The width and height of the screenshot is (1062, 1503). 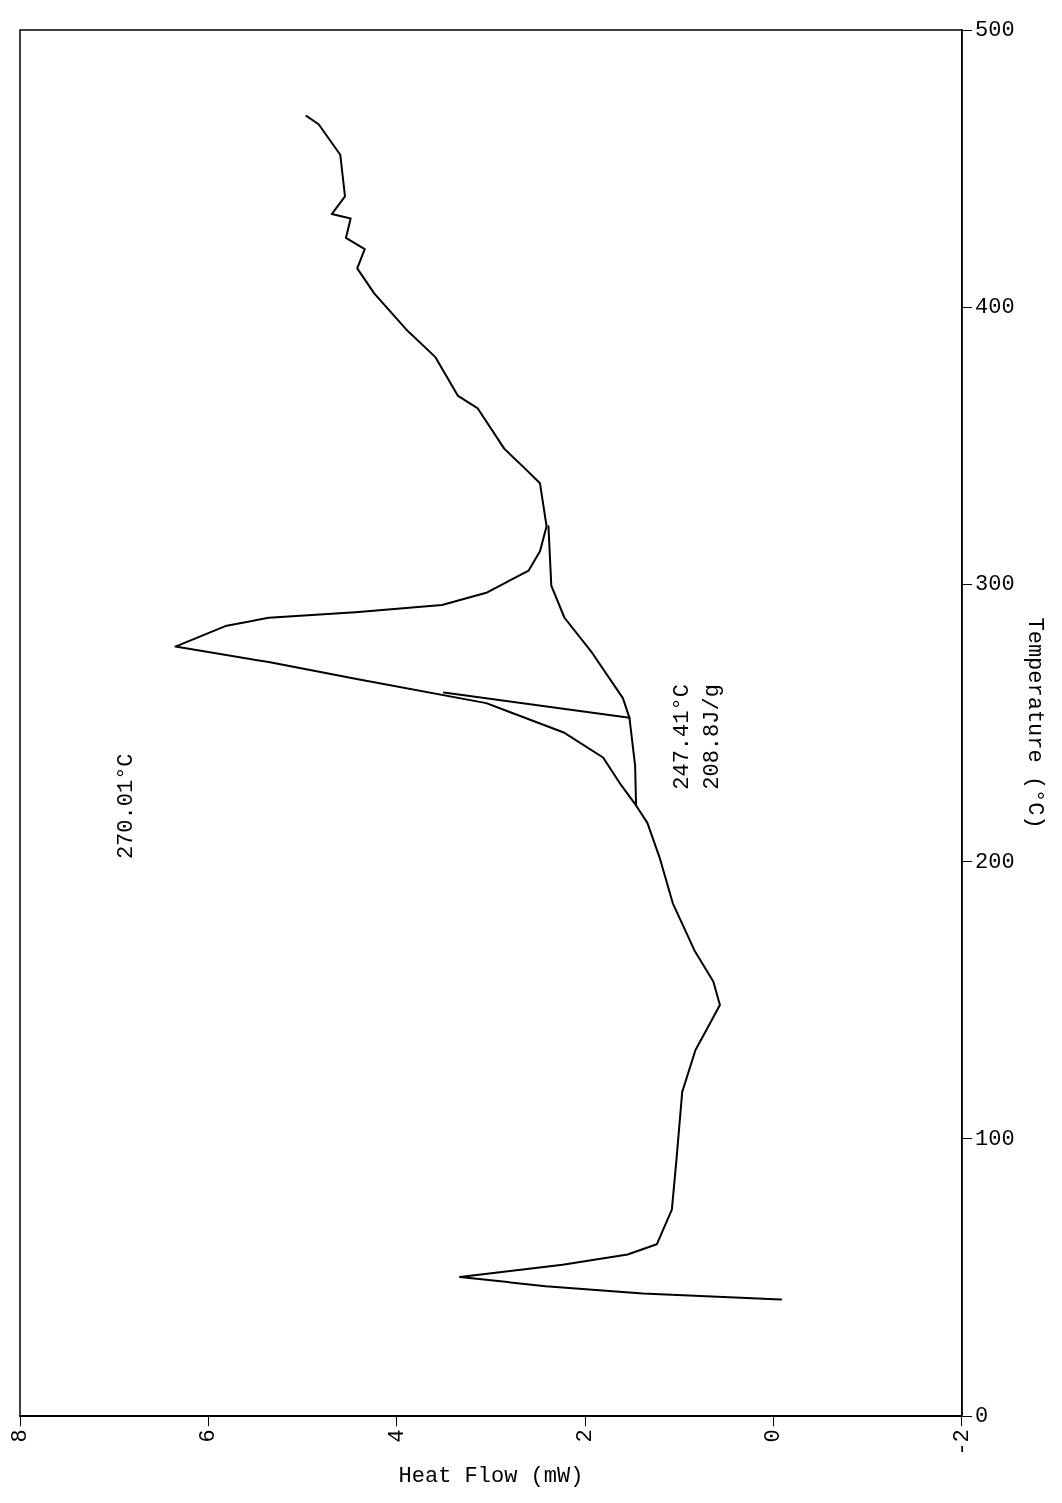 What do you see at coordinates (994, 862) in the screenshot?
I see `y-tick-label: 200` at bounding box center [994, 862].